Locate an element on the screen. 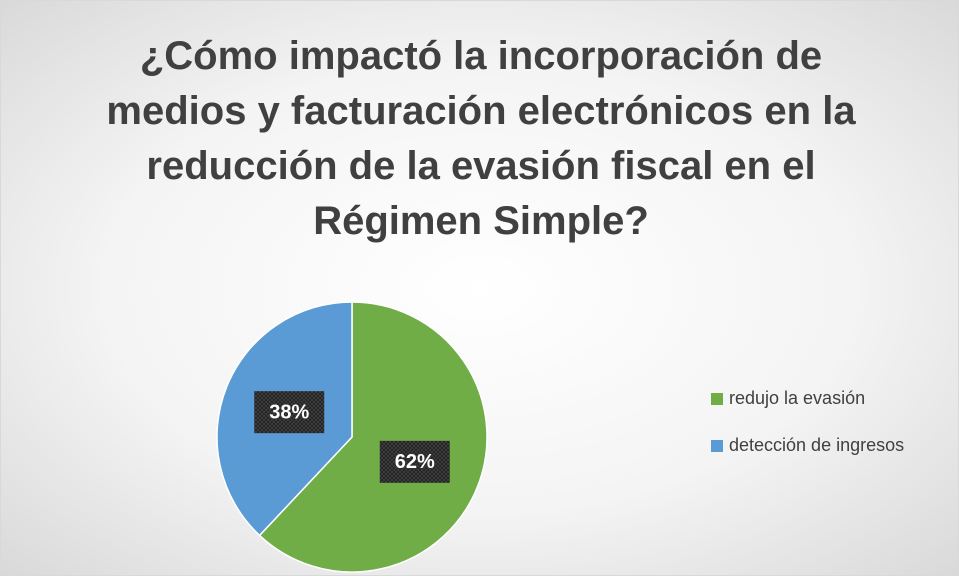  data-label: 62% is located at coordinates (415, 462).